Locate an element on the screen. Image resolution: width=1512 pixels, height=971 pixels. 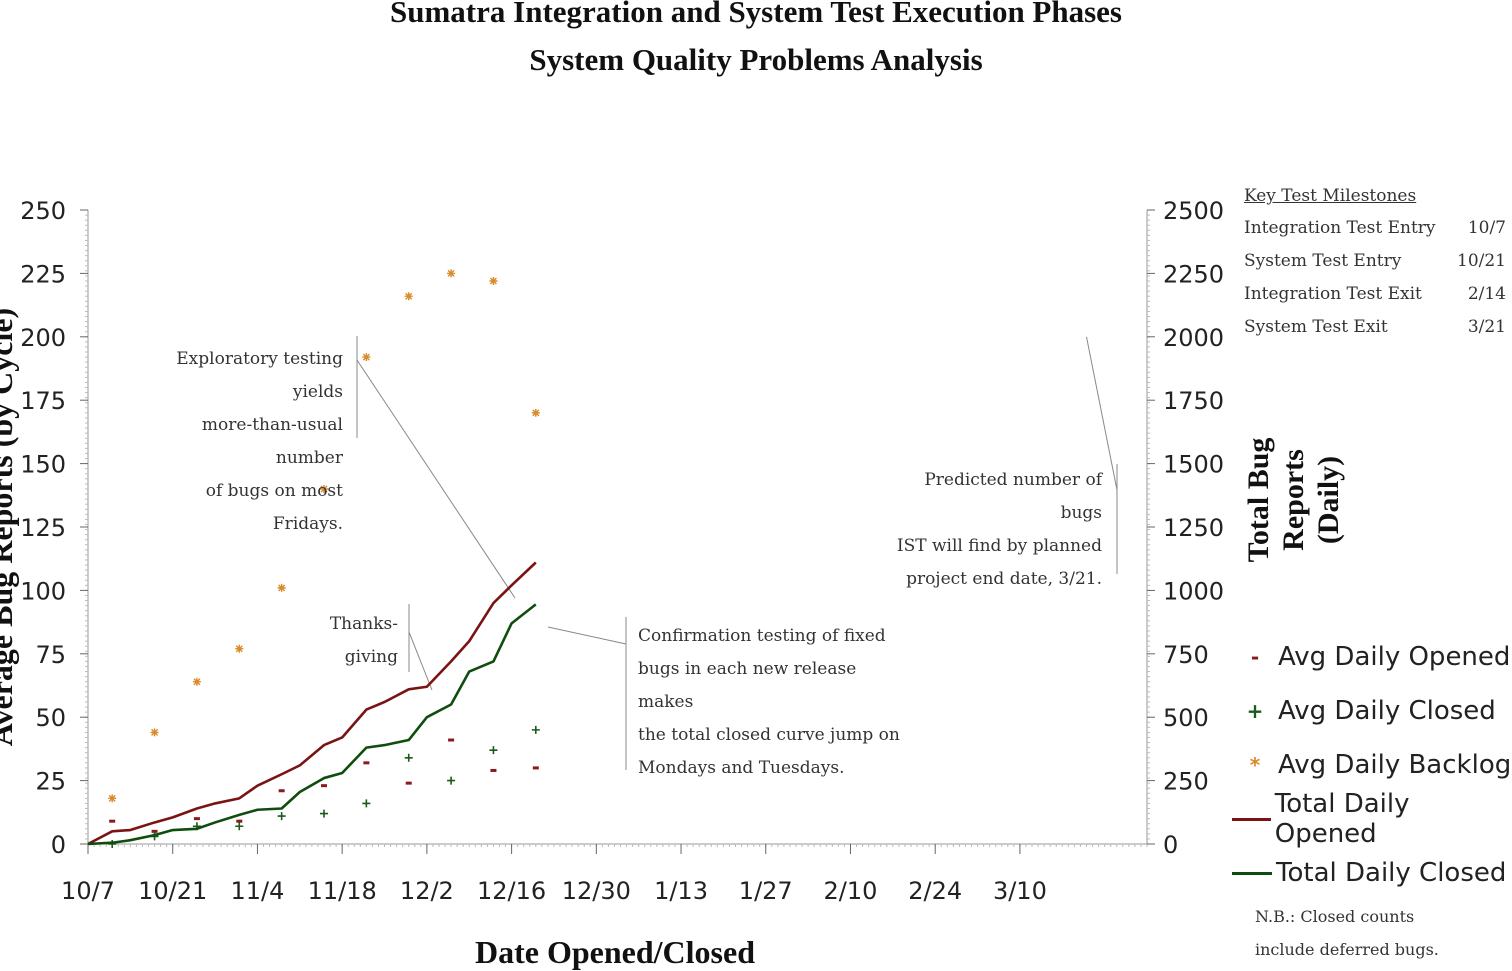
y-tick-label-right: 500 is located at coordinates (1186, 718).